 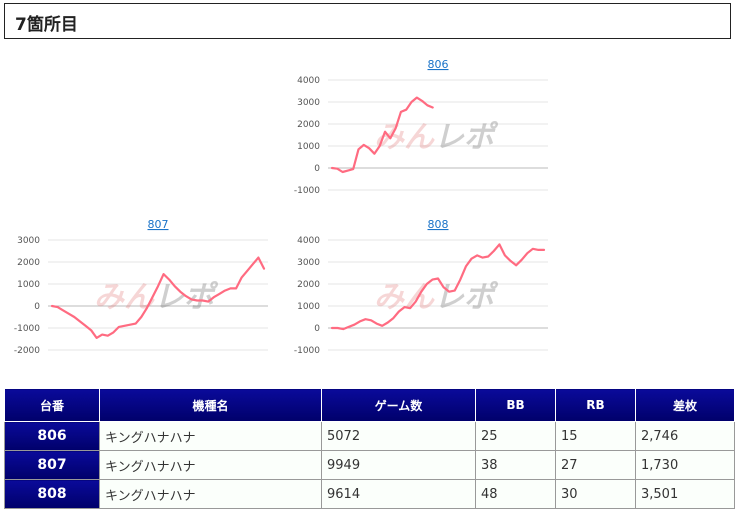 I want to click on machine-number: 807, so click(x=52, y=465).